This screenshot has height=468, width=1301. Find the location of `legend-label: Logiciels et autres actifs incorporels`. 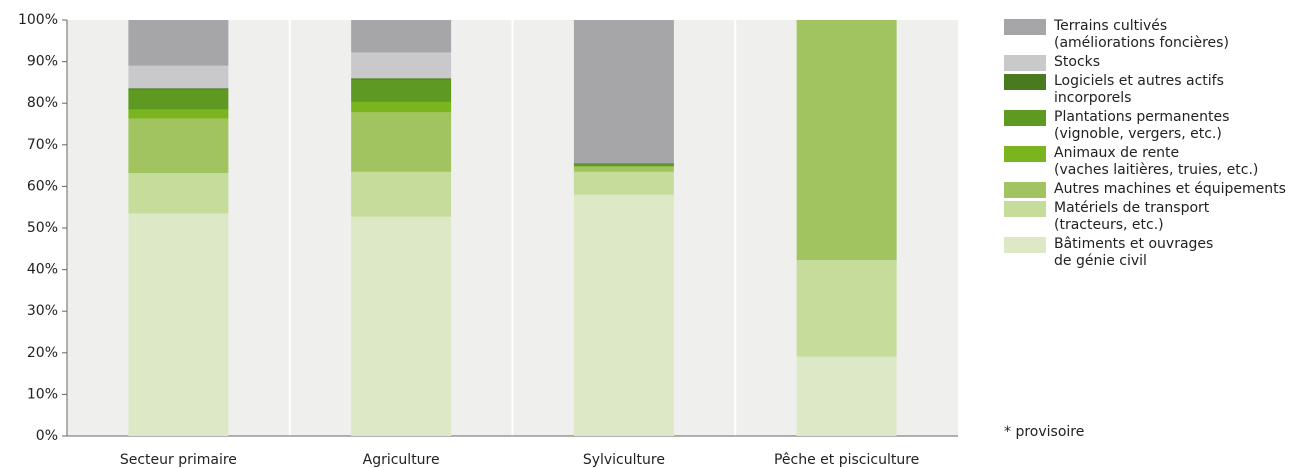

legend-label: Logiciels et autres actifs incorporels is located at coordinates (1139, 89).